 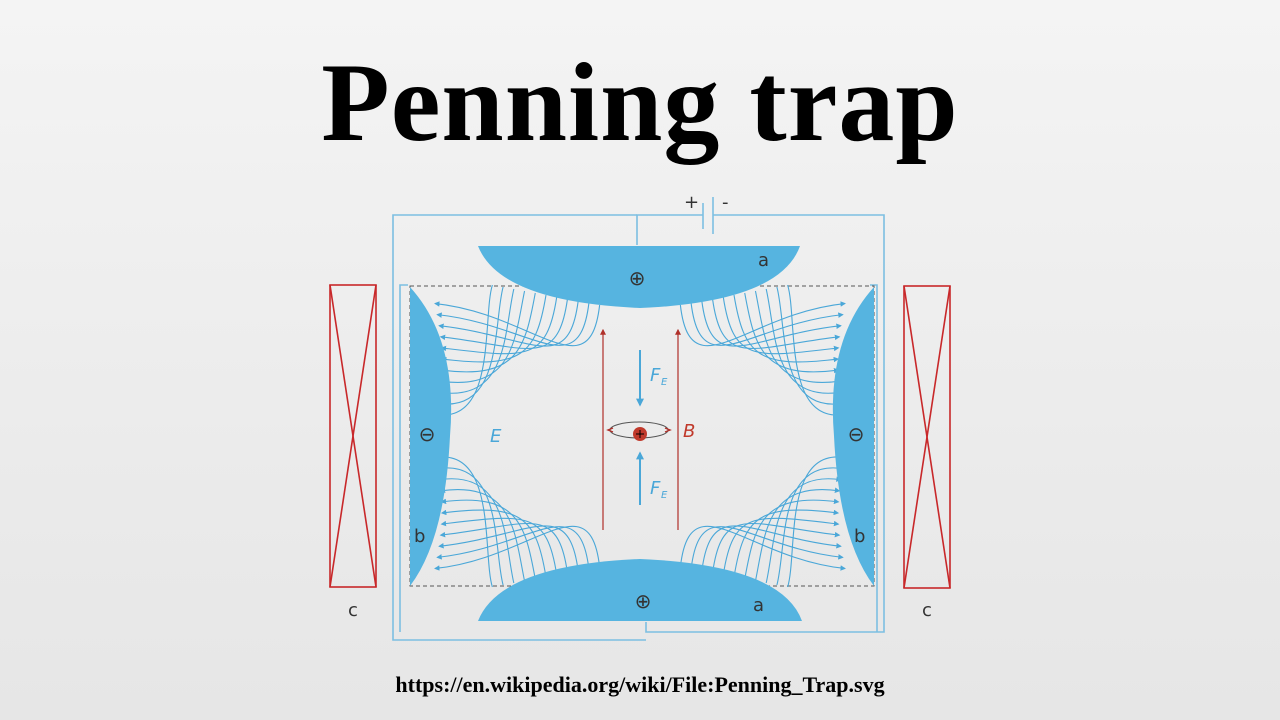 What do you see at coordinates (353, 436) in the screenshot?
I see `coil-left` at bounding box center [353, 436].